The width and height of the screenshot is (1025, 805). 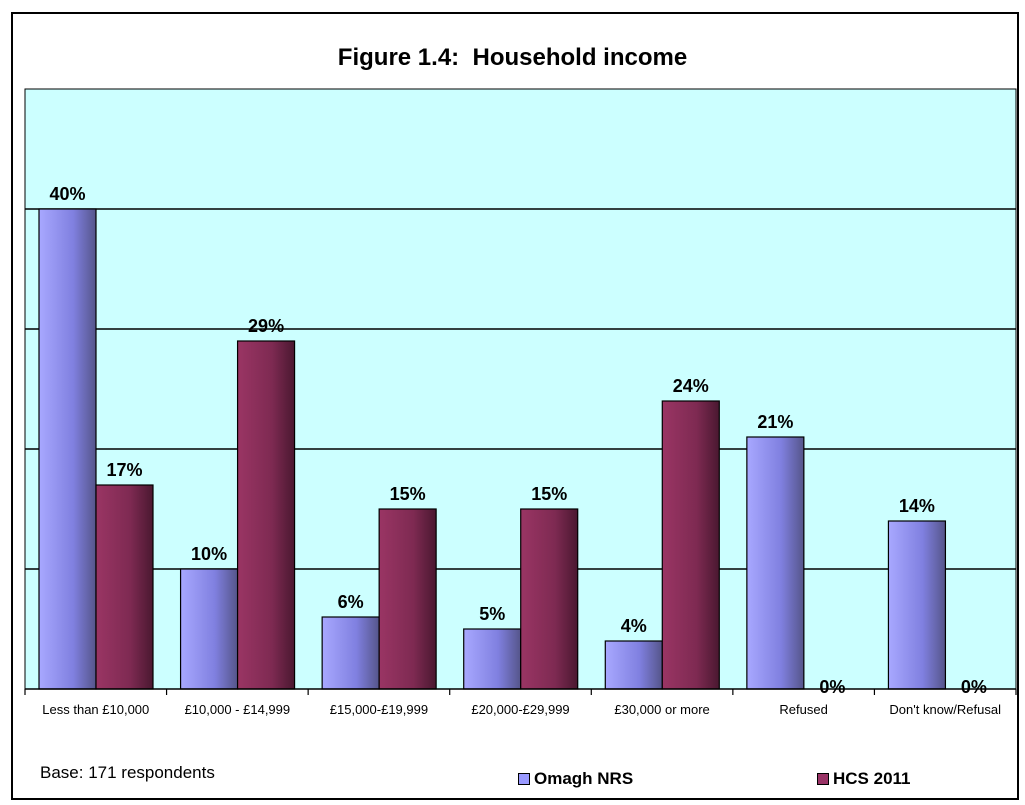 What do you see at coordinates (945, 709) in the screenshot?
I see `x-tick-label: Don't know/Refusal` at bounding box center [945, 709].